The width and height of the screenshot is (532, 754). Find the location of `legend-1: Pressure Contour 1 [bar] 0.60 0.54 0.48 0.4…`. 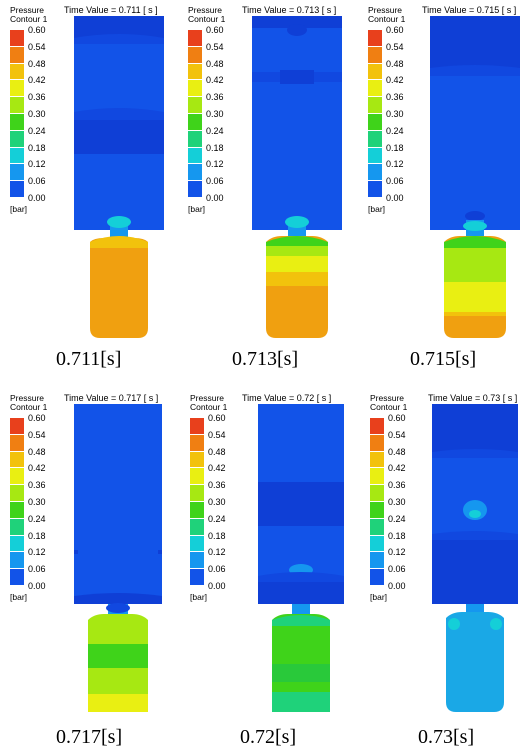

legend-1: Pressure Contour 1 [bar] 0.60 0.54 0.48 0.4… is located at coordinates (38, 112).